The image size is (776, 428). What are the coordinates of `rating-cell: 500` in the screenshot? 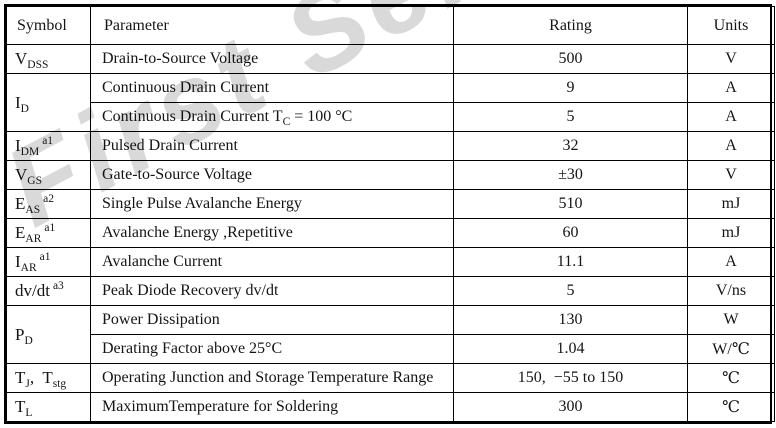 It's located at (570, 59).